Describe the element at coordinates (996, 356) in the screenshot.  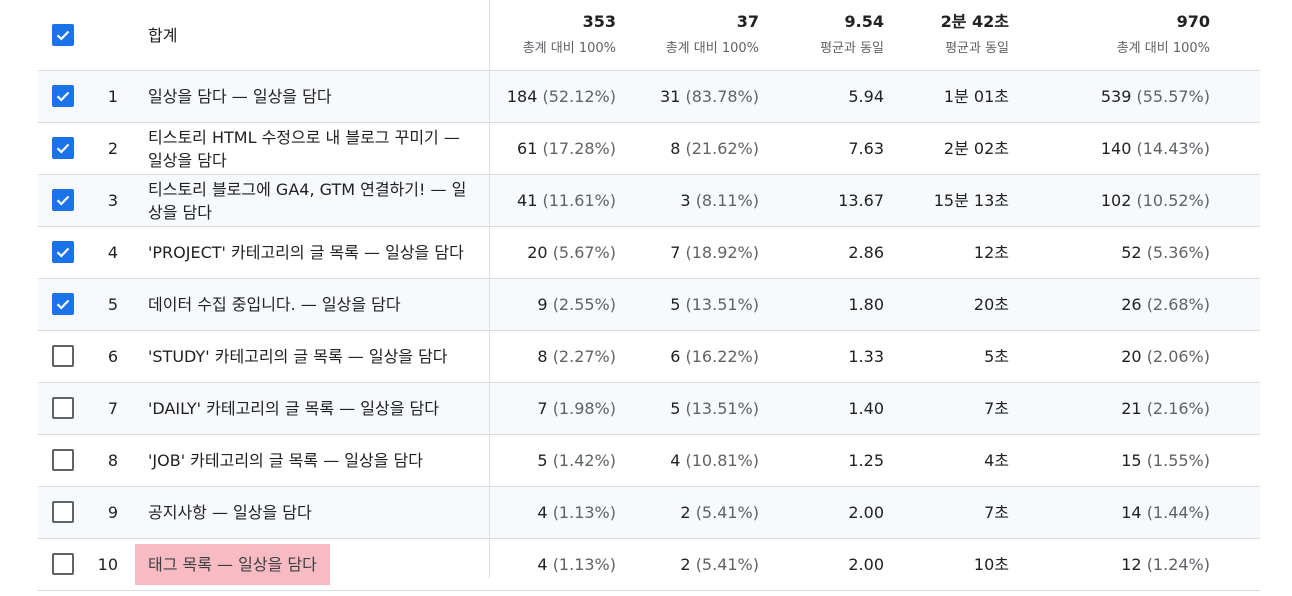
I see `metric-cell: 5초` at that location.